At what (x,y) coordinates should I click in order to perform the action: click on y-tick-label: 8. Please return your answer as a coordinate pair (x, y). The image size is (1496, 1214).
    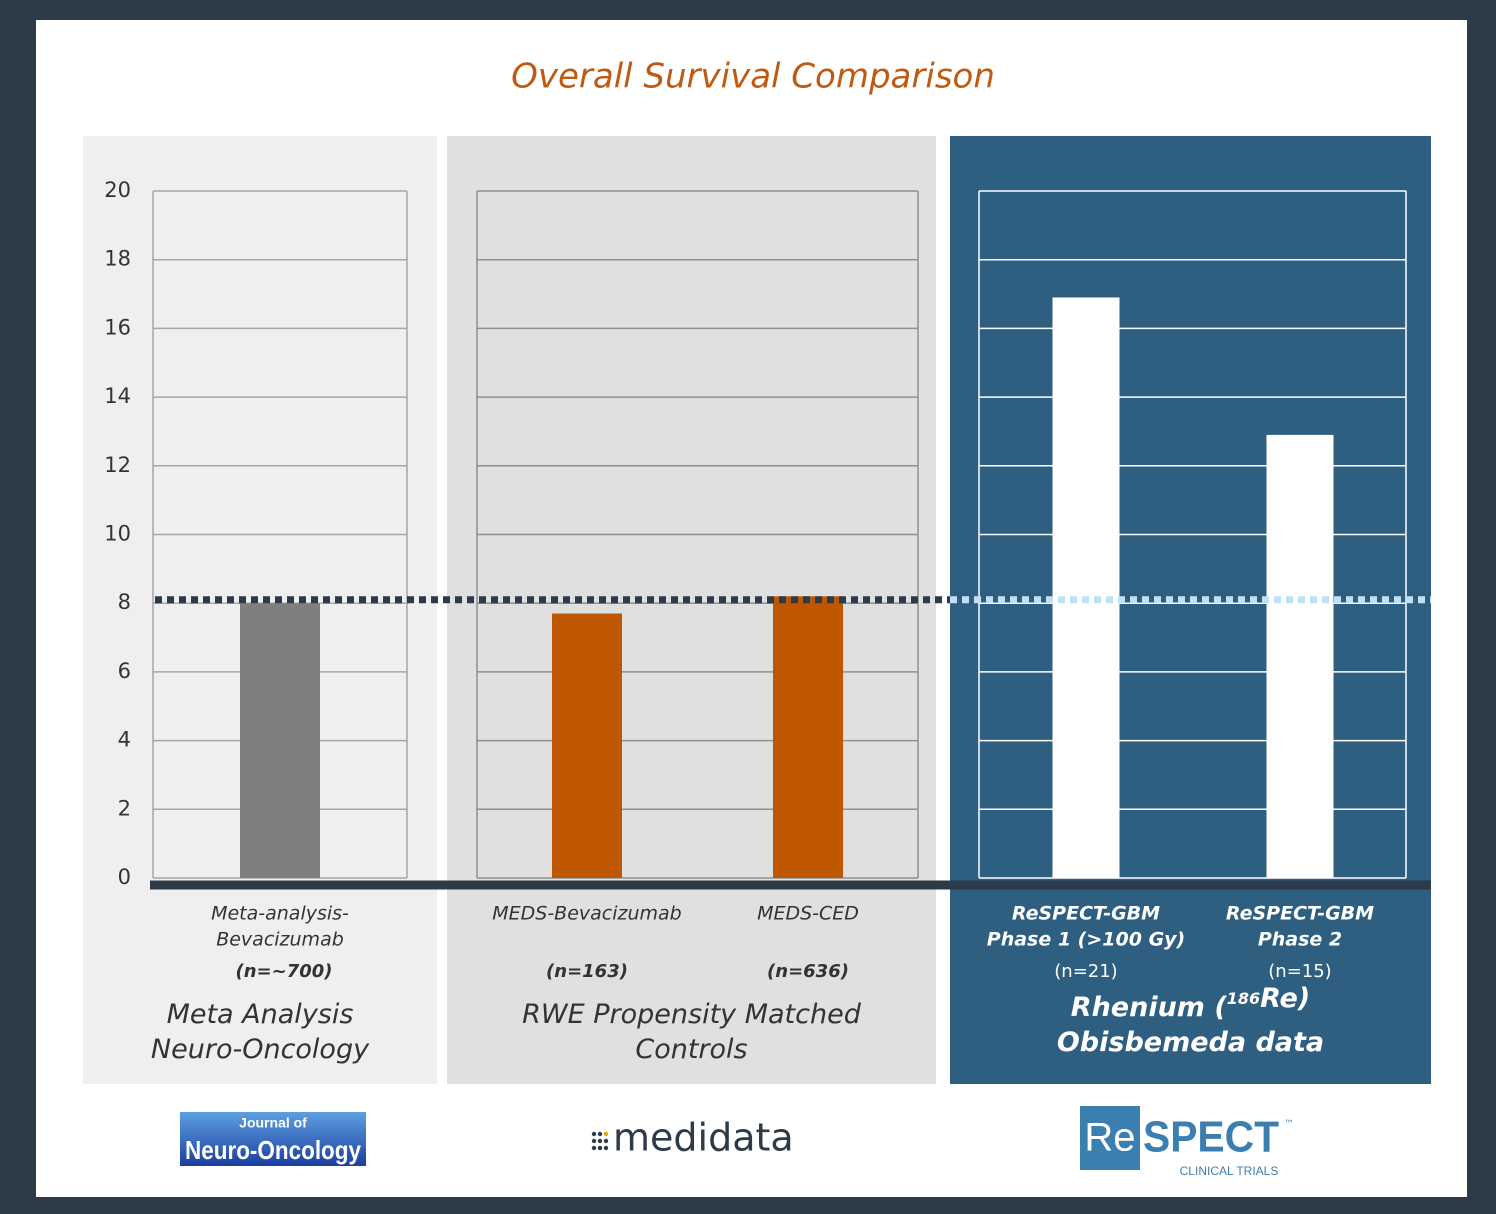
    Looking at the image, I should click on (124, 602).